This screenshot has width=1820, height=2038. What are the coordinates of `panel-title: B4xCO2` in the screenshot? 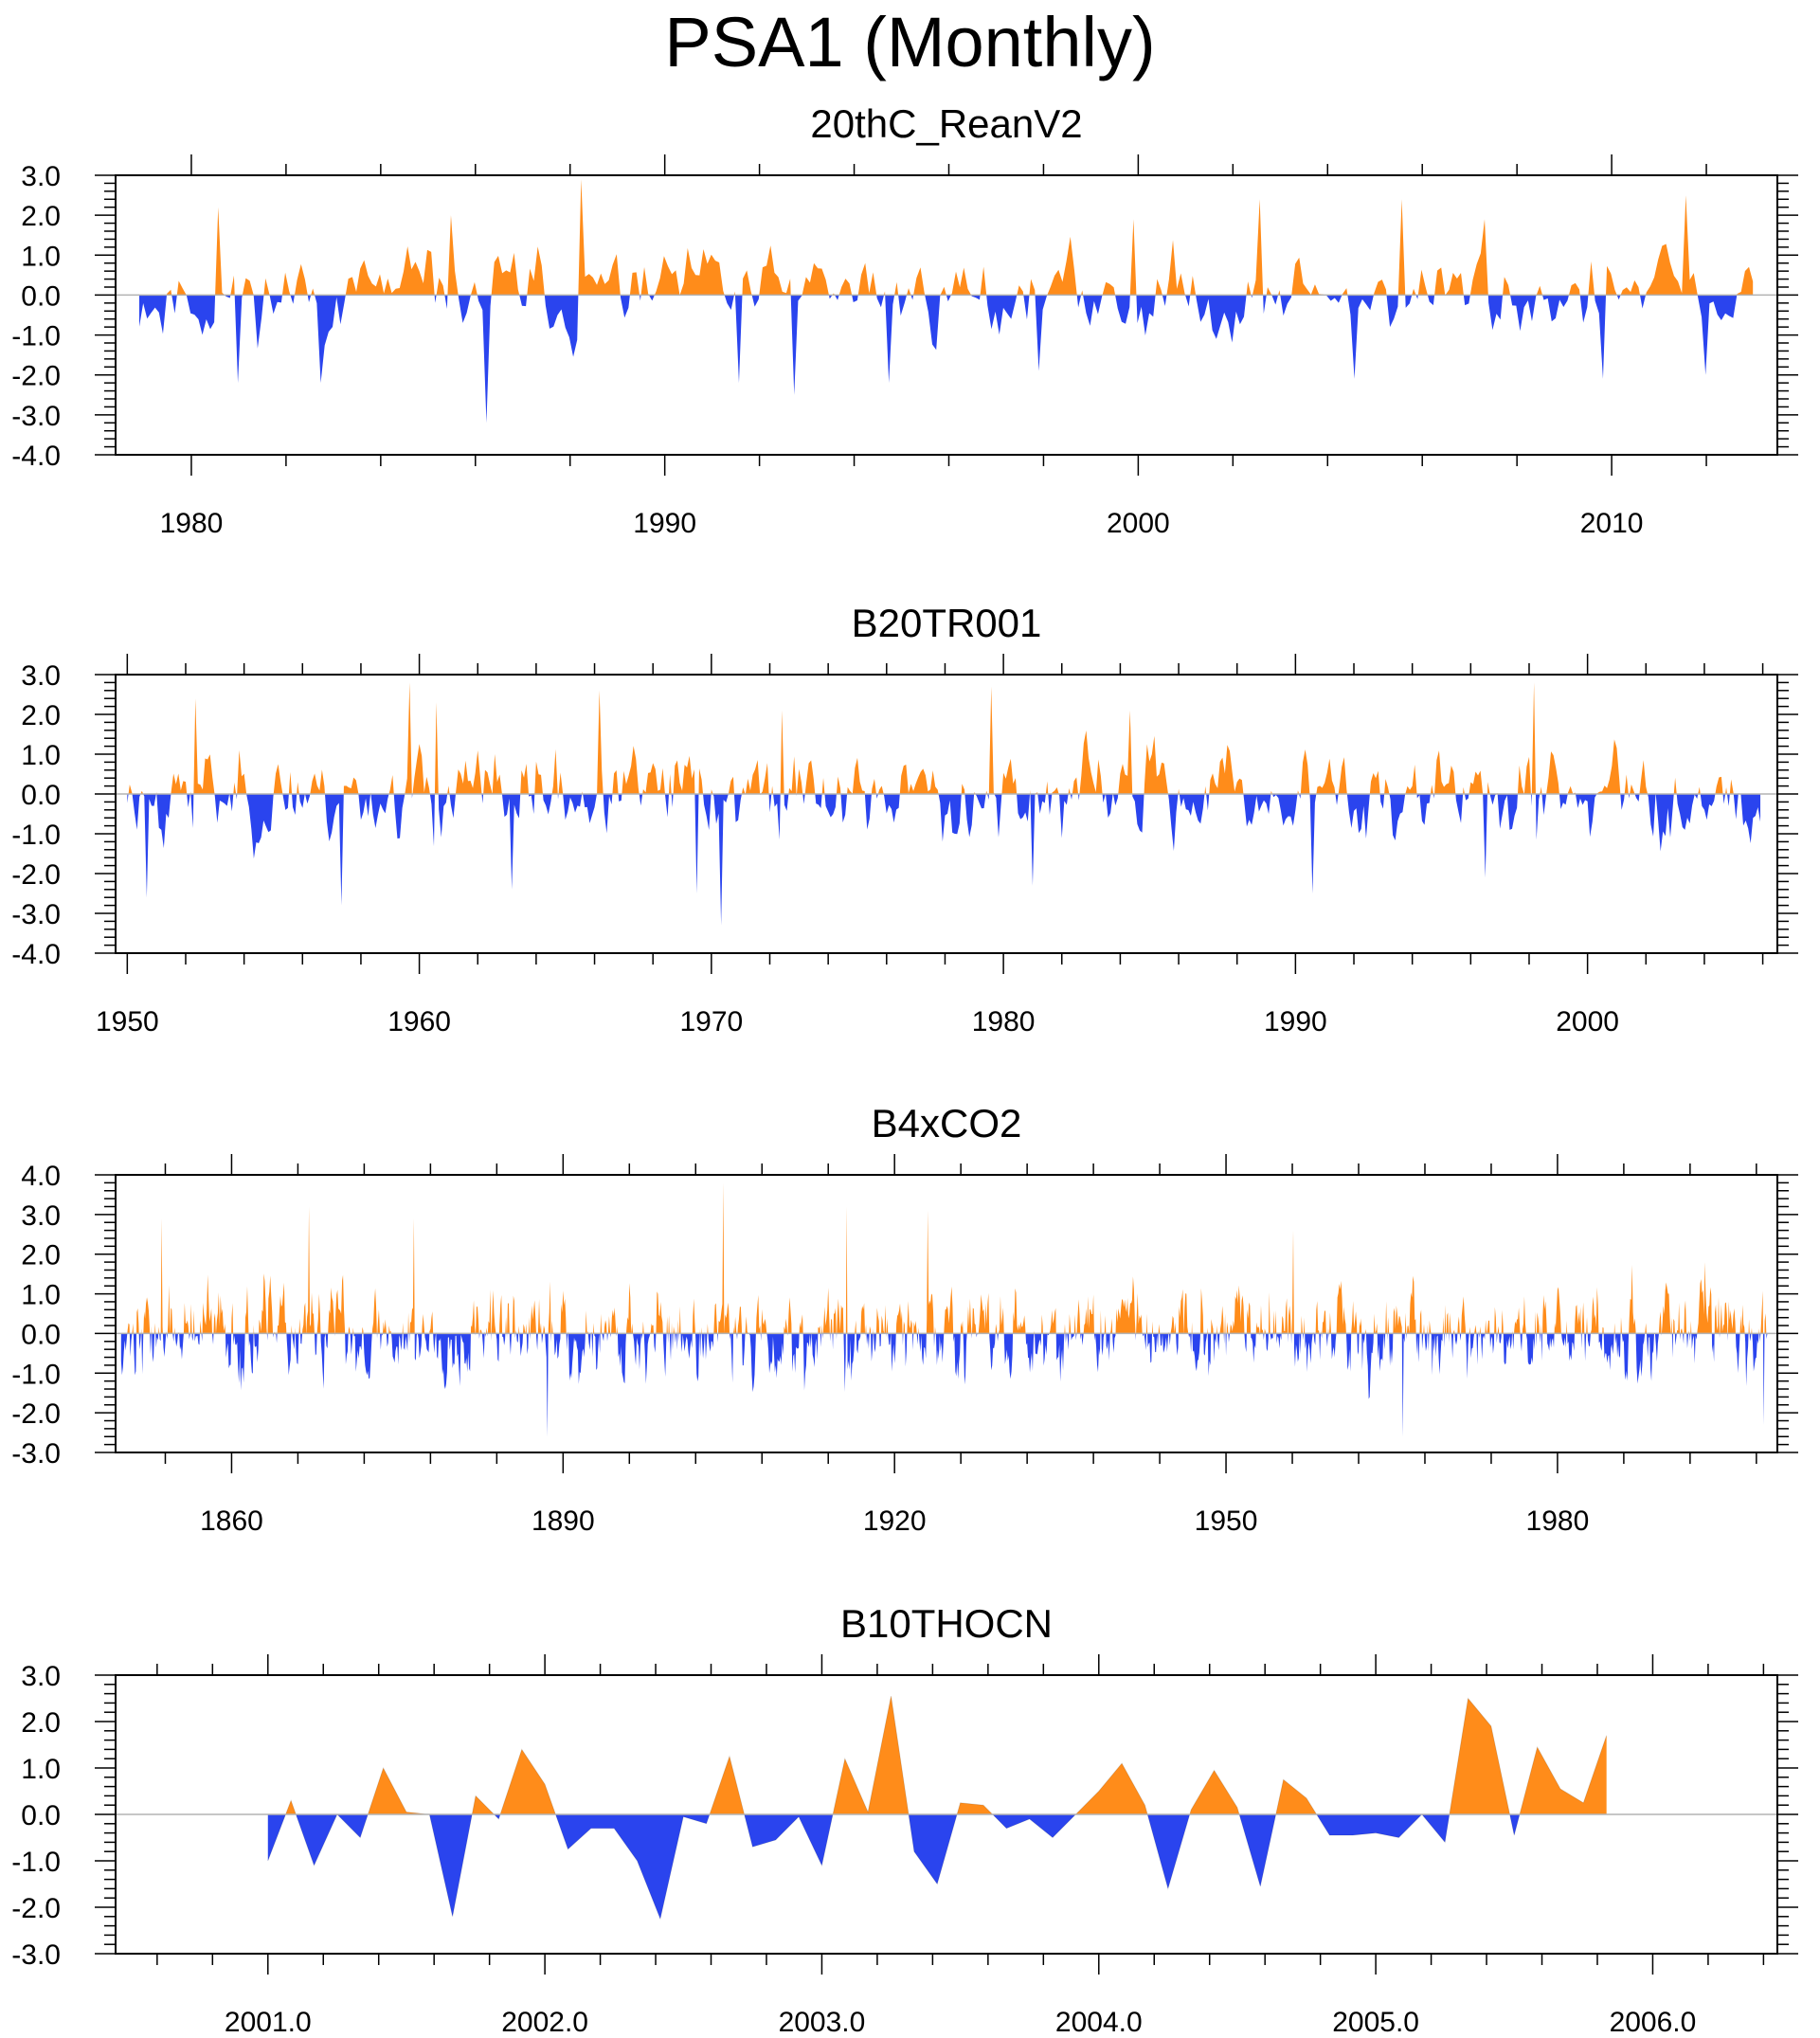 It's located at (947, 1123).